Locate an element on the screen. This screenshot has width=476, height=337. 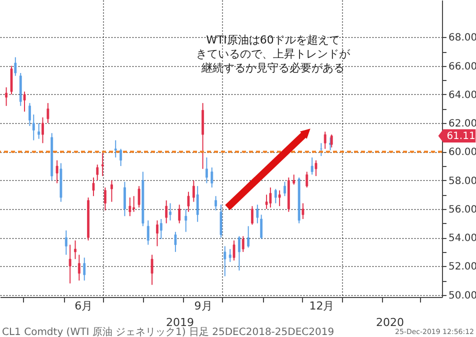
x-tick-label: 9月 is located at coordinates (203, 306).